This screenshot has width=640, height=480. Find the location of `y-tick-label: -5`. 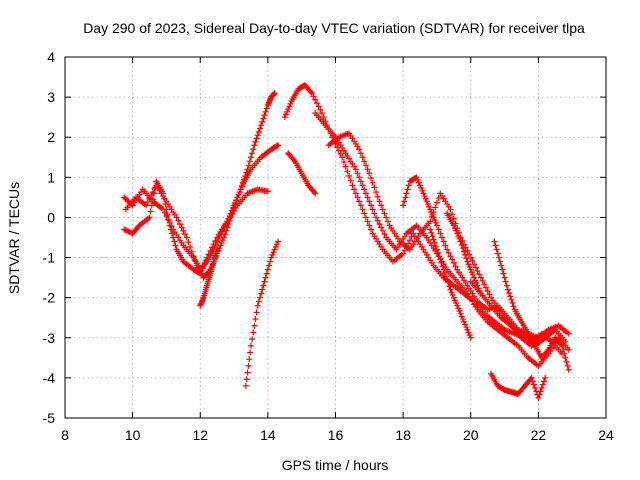

y-tick-label: -5 is located at coordinates (49, 418).